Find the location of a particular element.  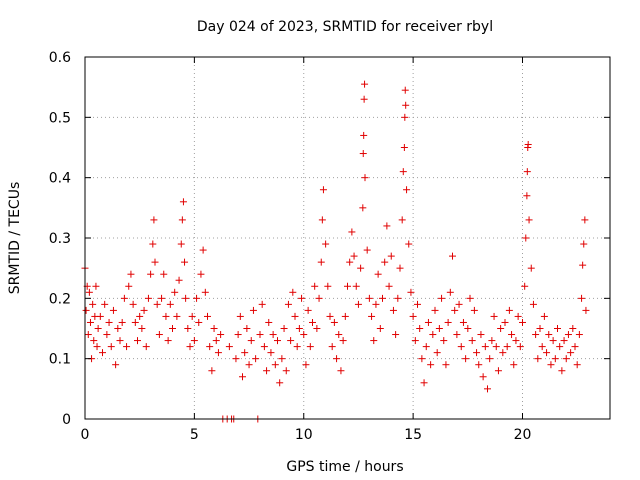

x-tick-label: 20 is located at coordinates (523, 435).